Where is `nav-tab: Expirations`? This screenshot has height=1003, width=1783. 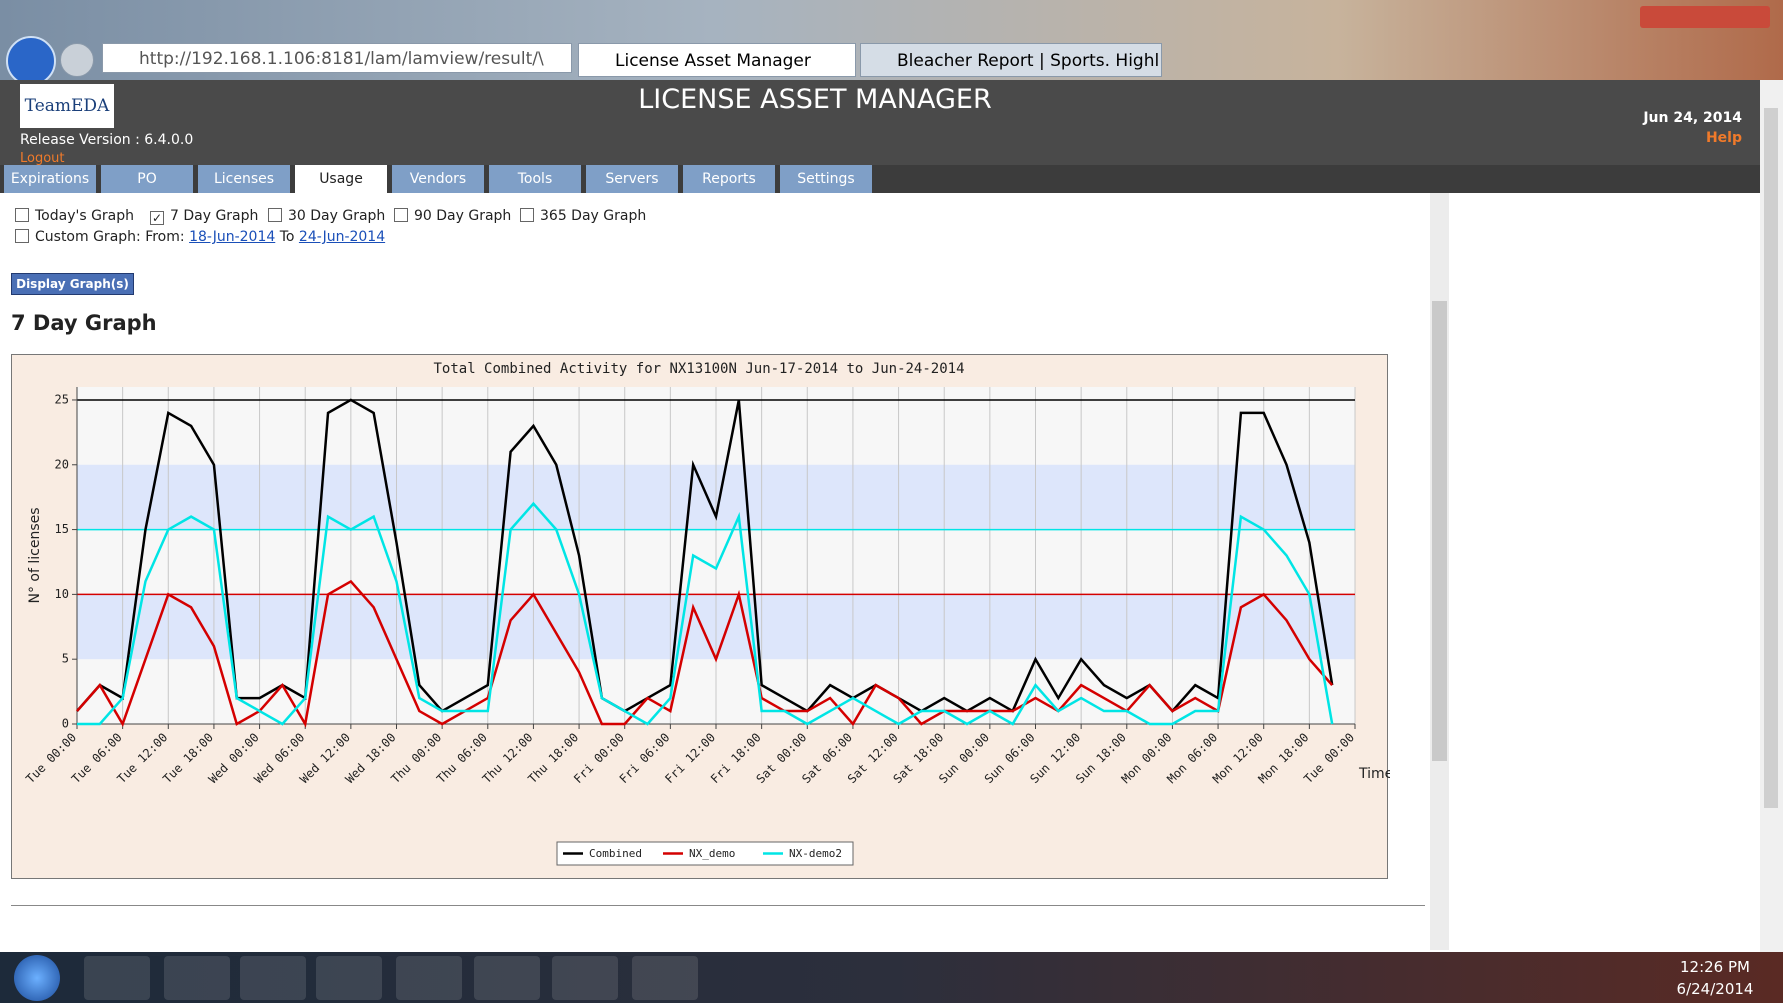
nav-tab: Expirations is located at coordinates (50, 179).